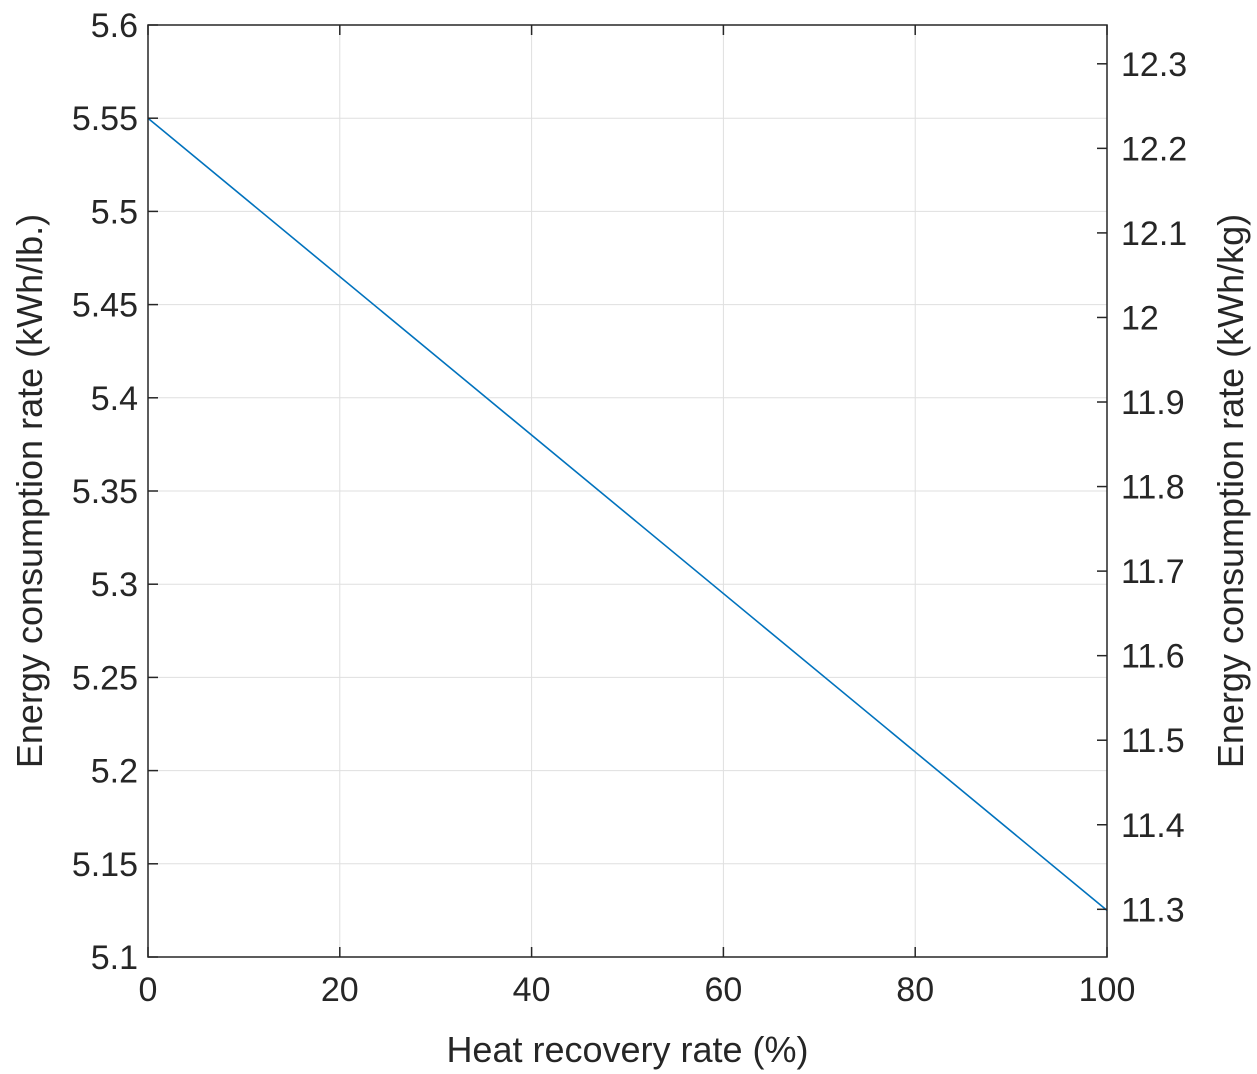  What do you see at coordinates (148, 990) in the screenshot?
I see `x-tick-label: 0` at bounding box center [148, 990].